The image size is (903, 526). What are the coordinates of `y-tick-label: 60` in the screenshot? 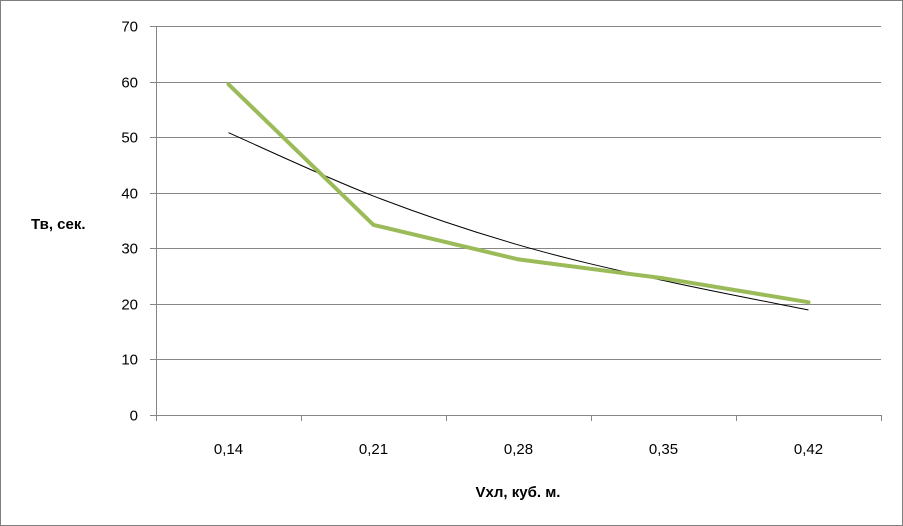 It's located at (129, 83).